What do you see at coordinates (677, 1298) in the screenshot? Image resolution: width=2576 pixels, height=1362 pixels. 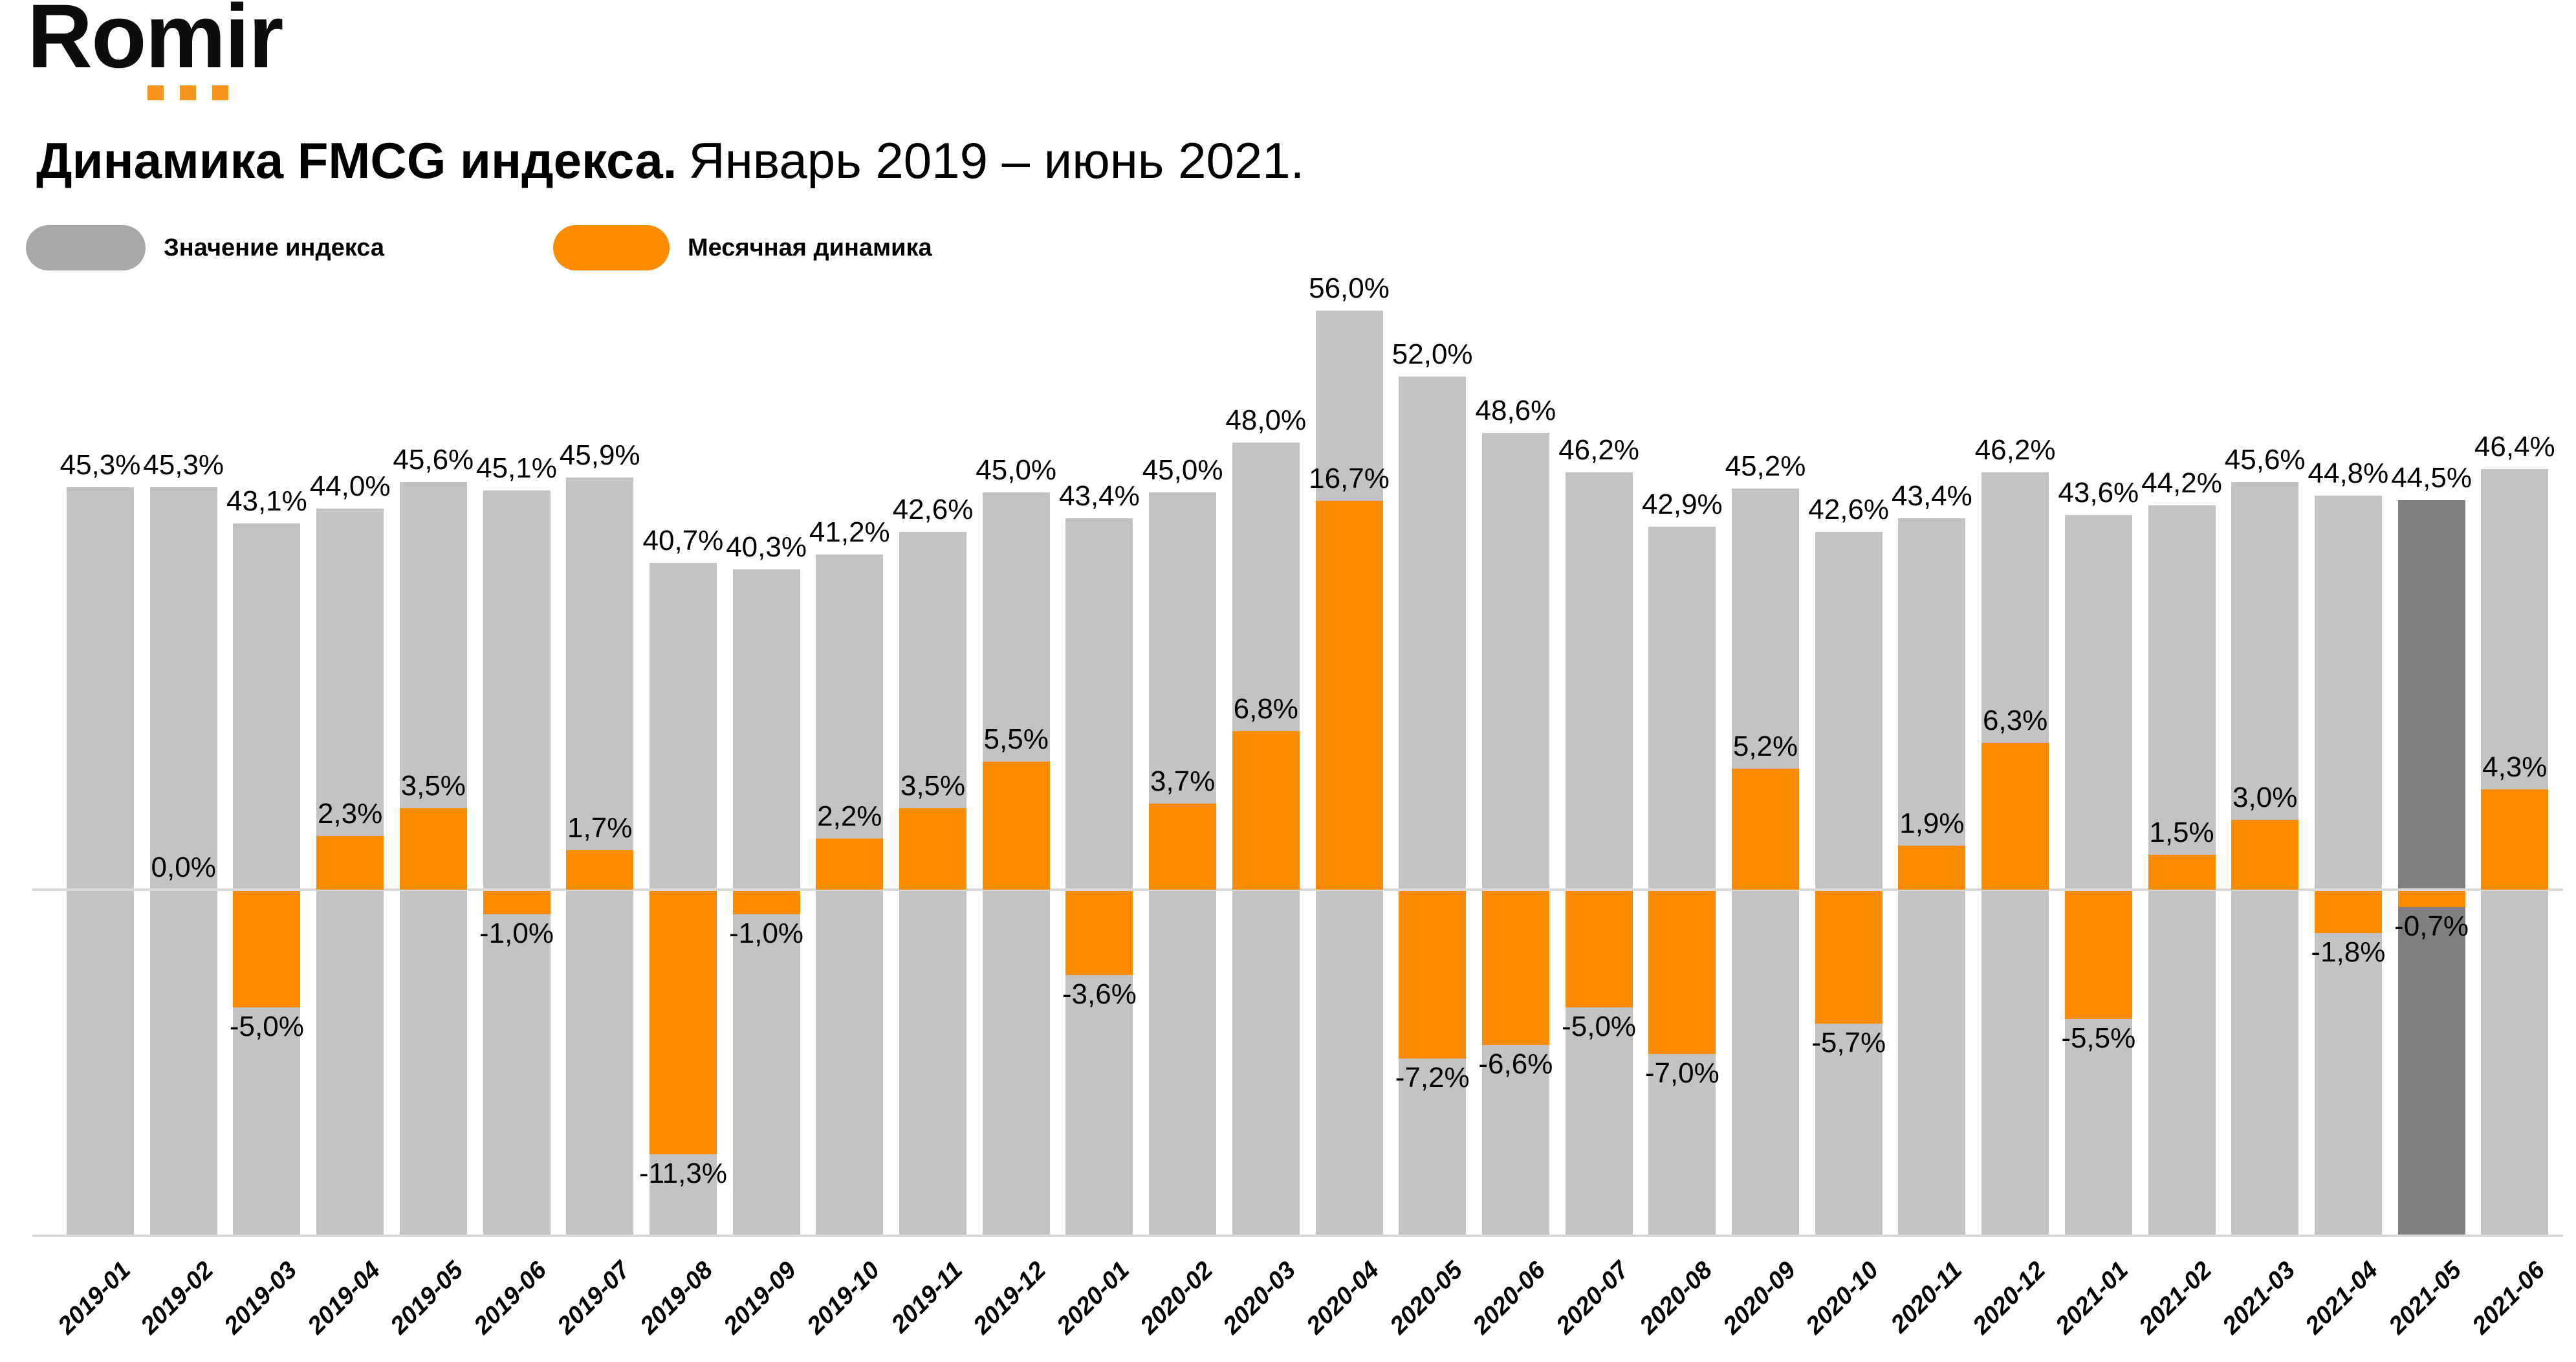 I see `x-axis-label: 2019-08` at bounding box center [677, 1298].